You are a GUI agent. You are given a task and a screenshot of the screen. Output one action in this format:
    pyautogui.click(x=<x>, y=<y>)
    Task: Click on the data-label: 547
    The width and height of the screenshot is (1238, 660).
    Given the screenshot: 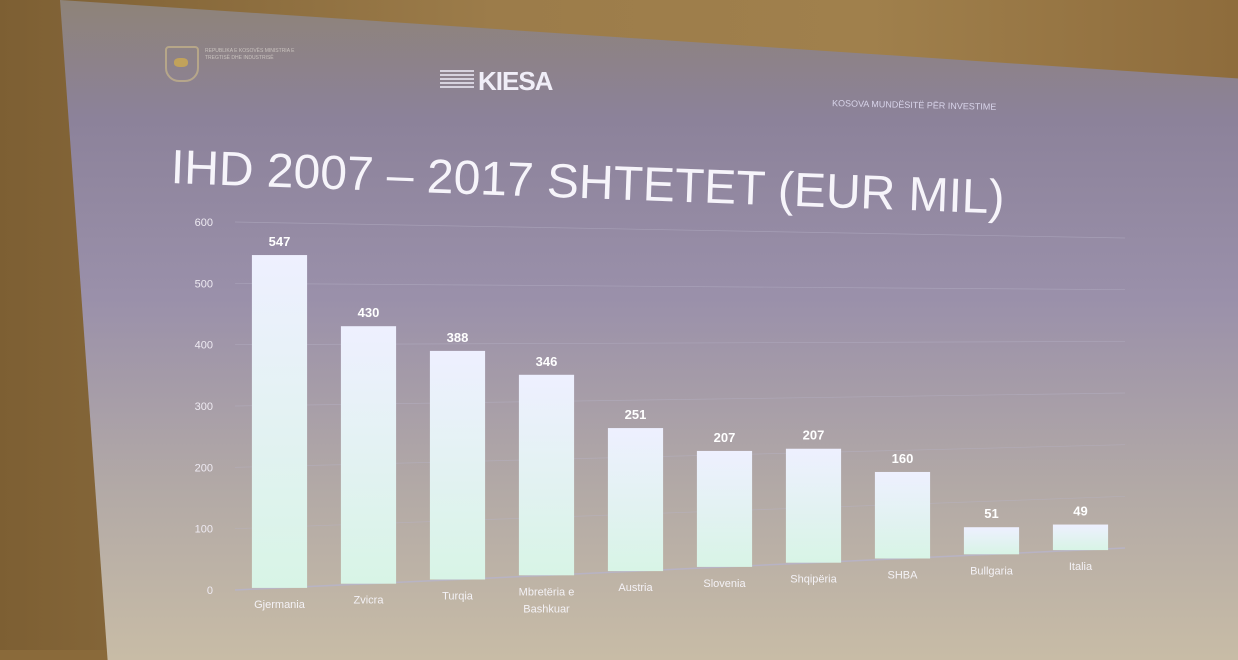 What is the action you would take?
    pyautogui.click(x=280, y=241)
    